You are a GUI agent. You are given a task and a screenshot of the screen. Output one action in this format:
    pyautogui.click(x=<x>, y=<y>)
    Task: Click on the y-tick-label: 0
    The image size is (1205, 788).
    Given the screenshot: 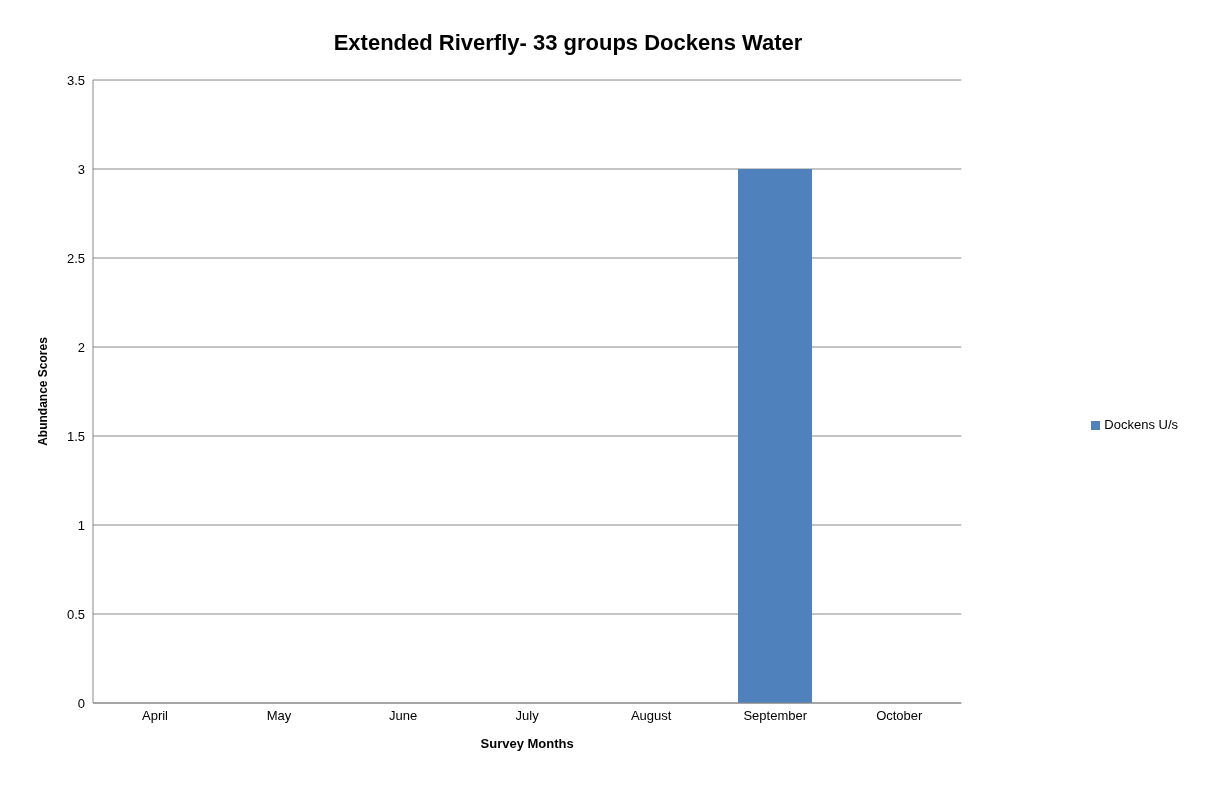 What is the action you would take?
    pyautogui.click(x=81, y=703)
    